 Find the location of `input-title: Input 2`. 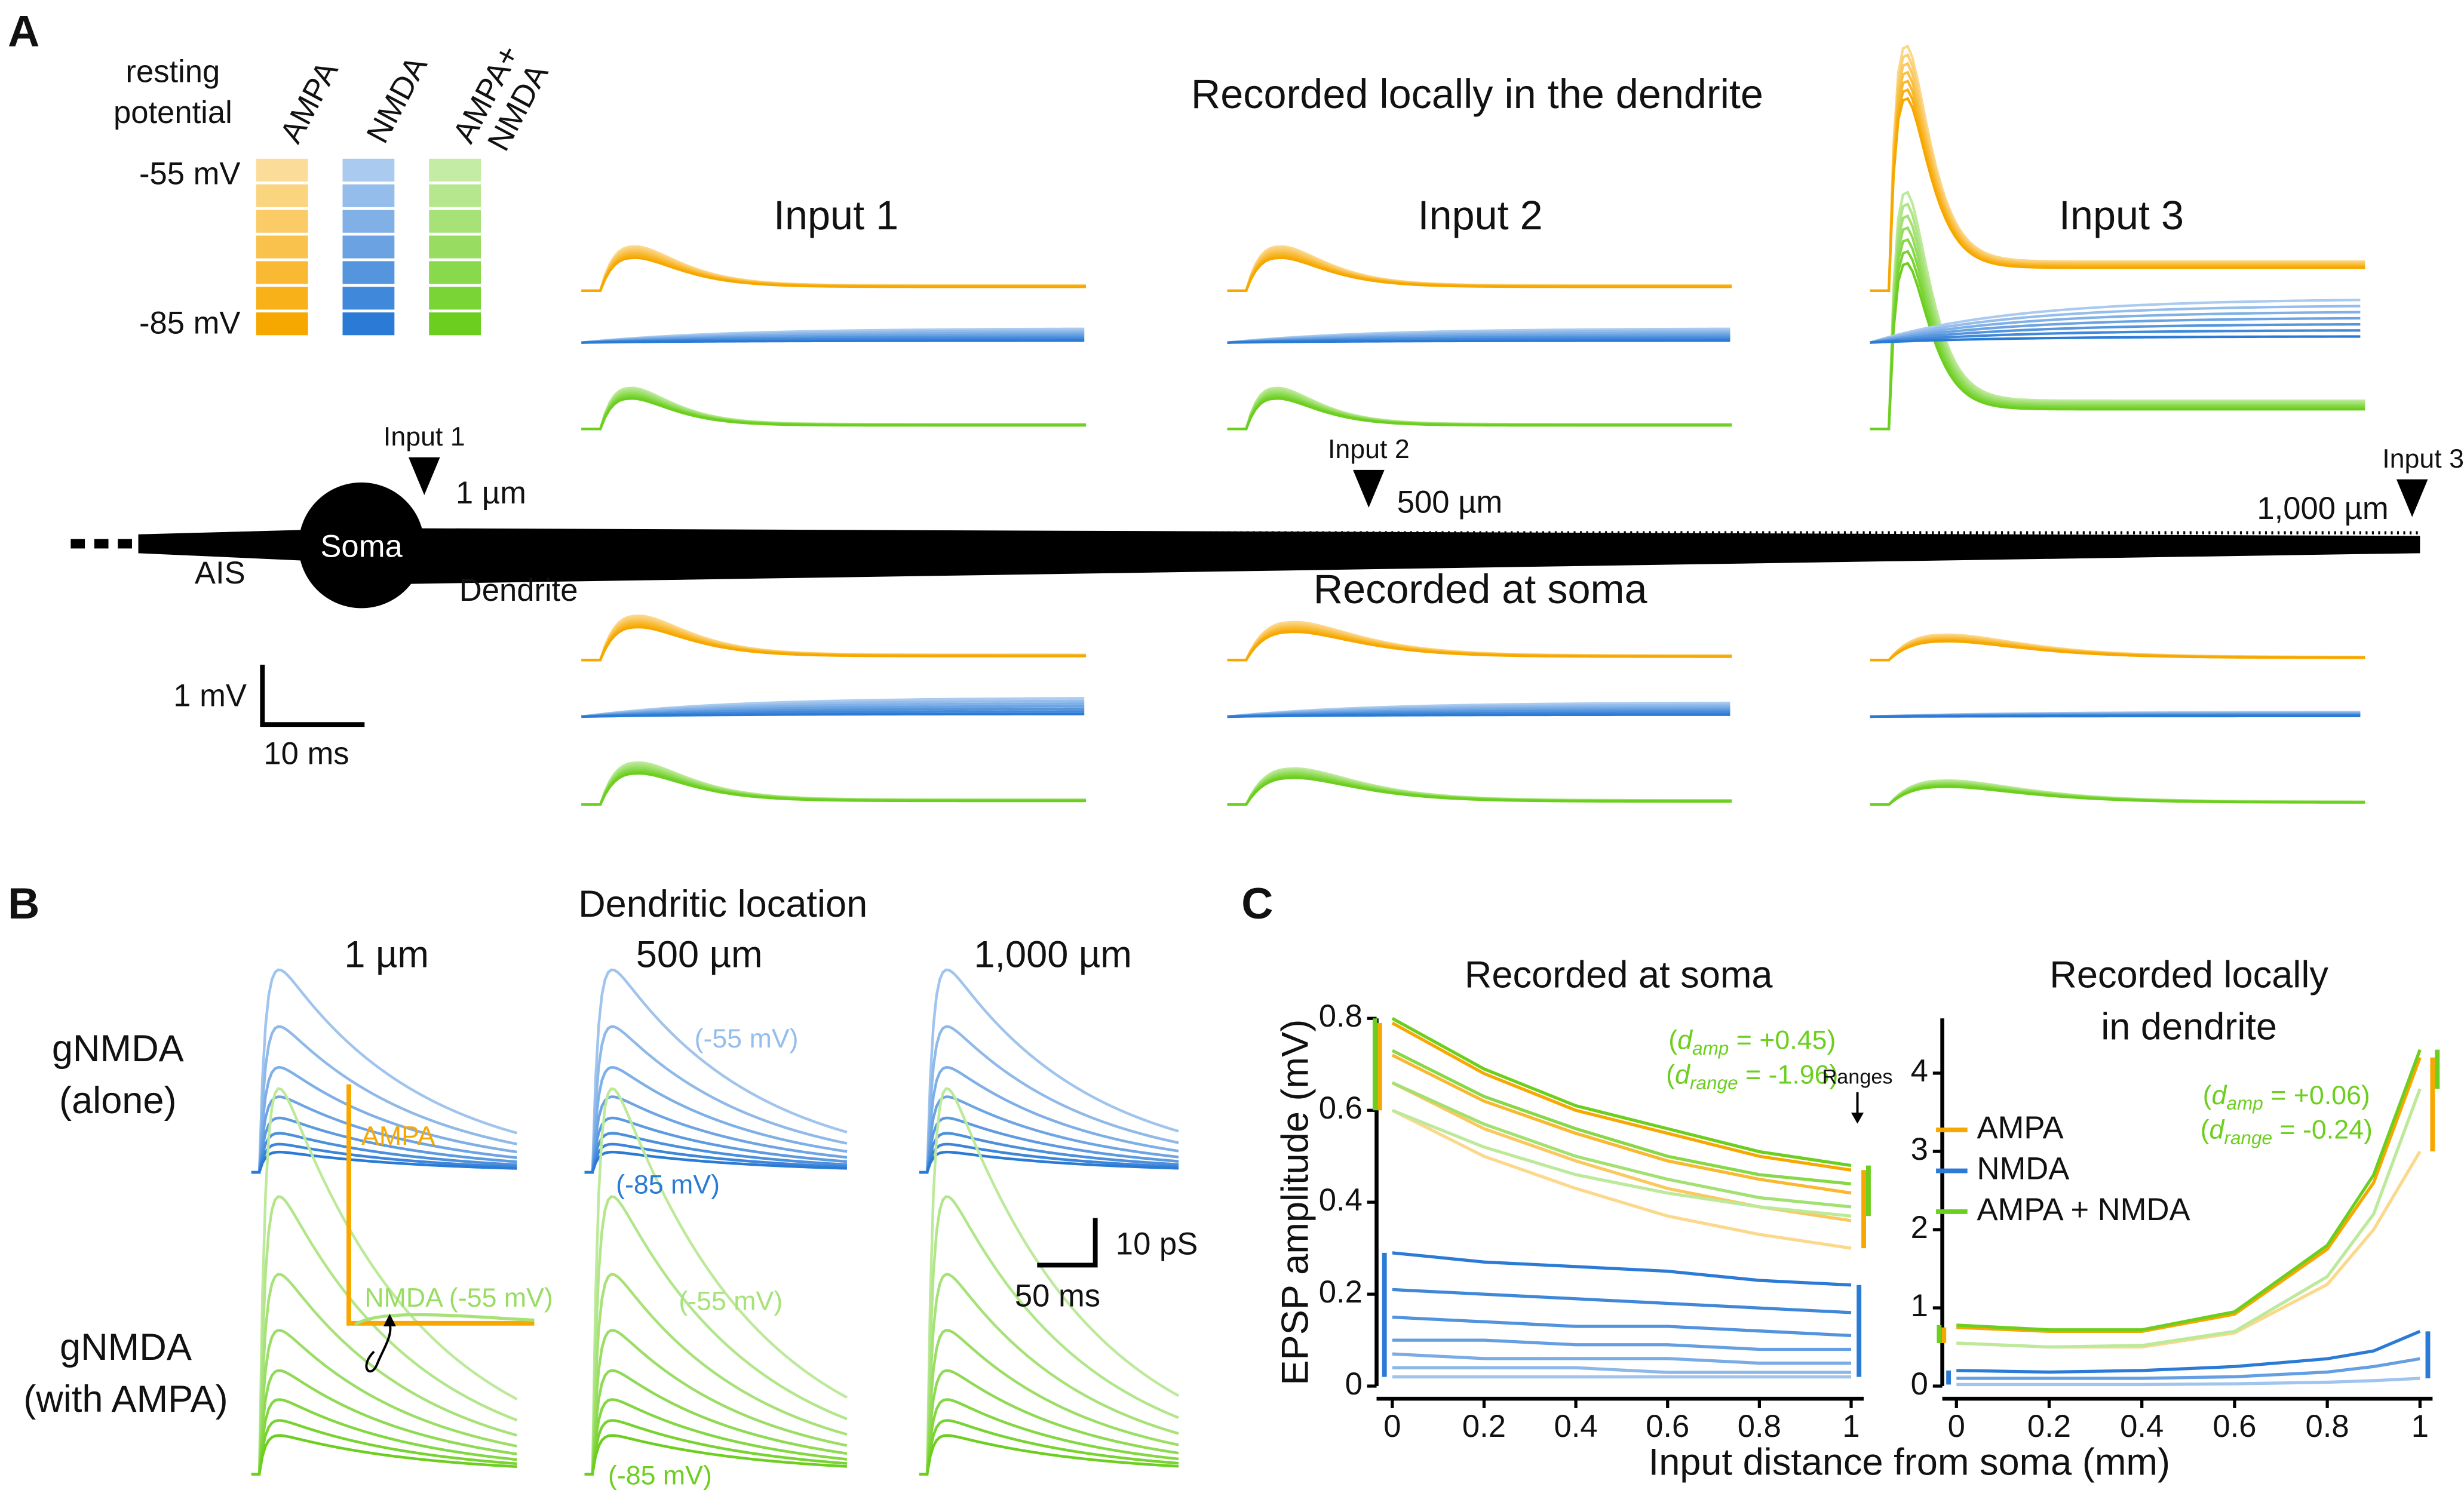

input-title: Input 2 is located at coordinates (1481, 215).